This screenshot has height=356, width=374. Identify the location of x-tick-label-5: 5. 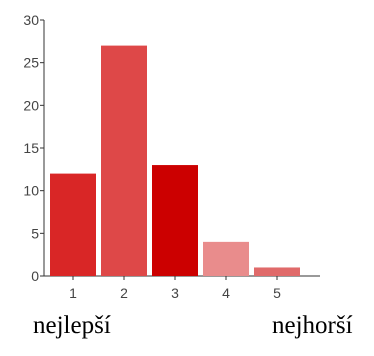
(277, 293).